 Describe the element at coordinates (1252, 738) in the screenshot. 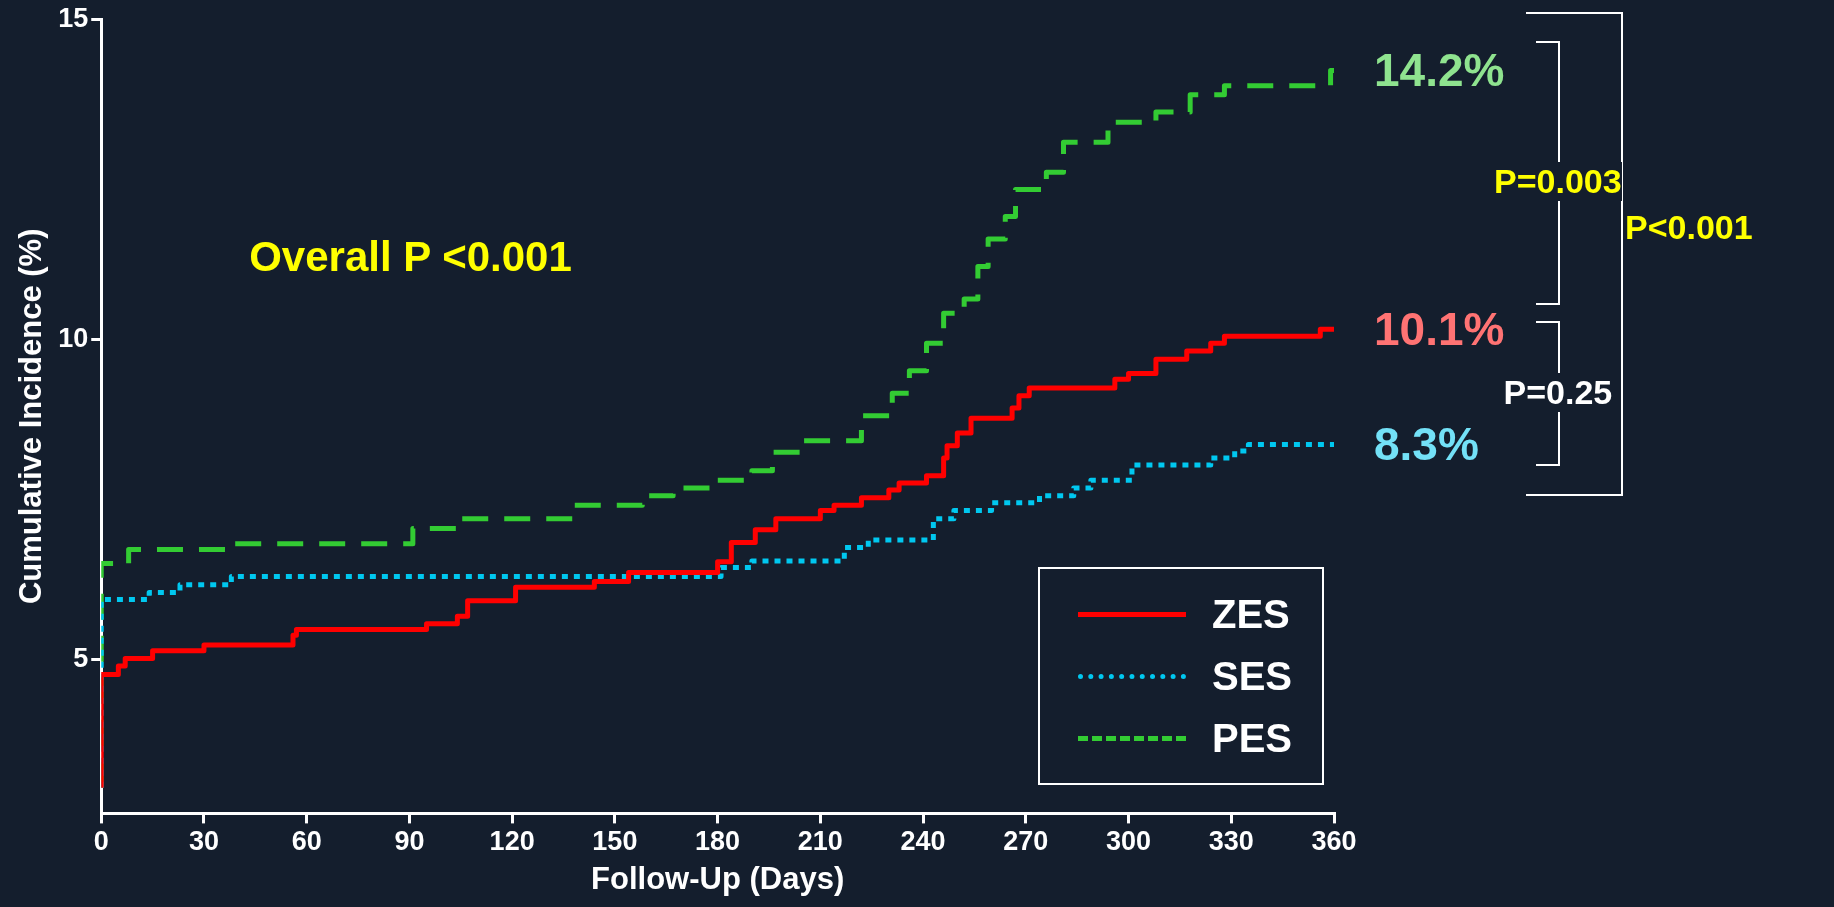

I see `legend-label: PES` at that location.